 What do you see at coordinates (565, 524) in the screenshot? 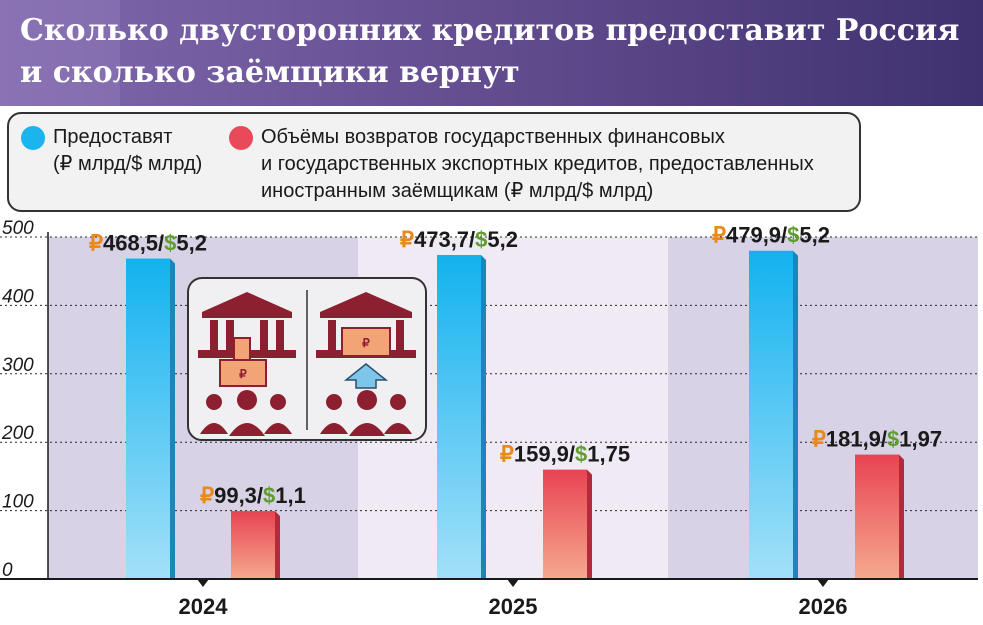
I see `bar-returned-2025` at bounding box center [565, 524].